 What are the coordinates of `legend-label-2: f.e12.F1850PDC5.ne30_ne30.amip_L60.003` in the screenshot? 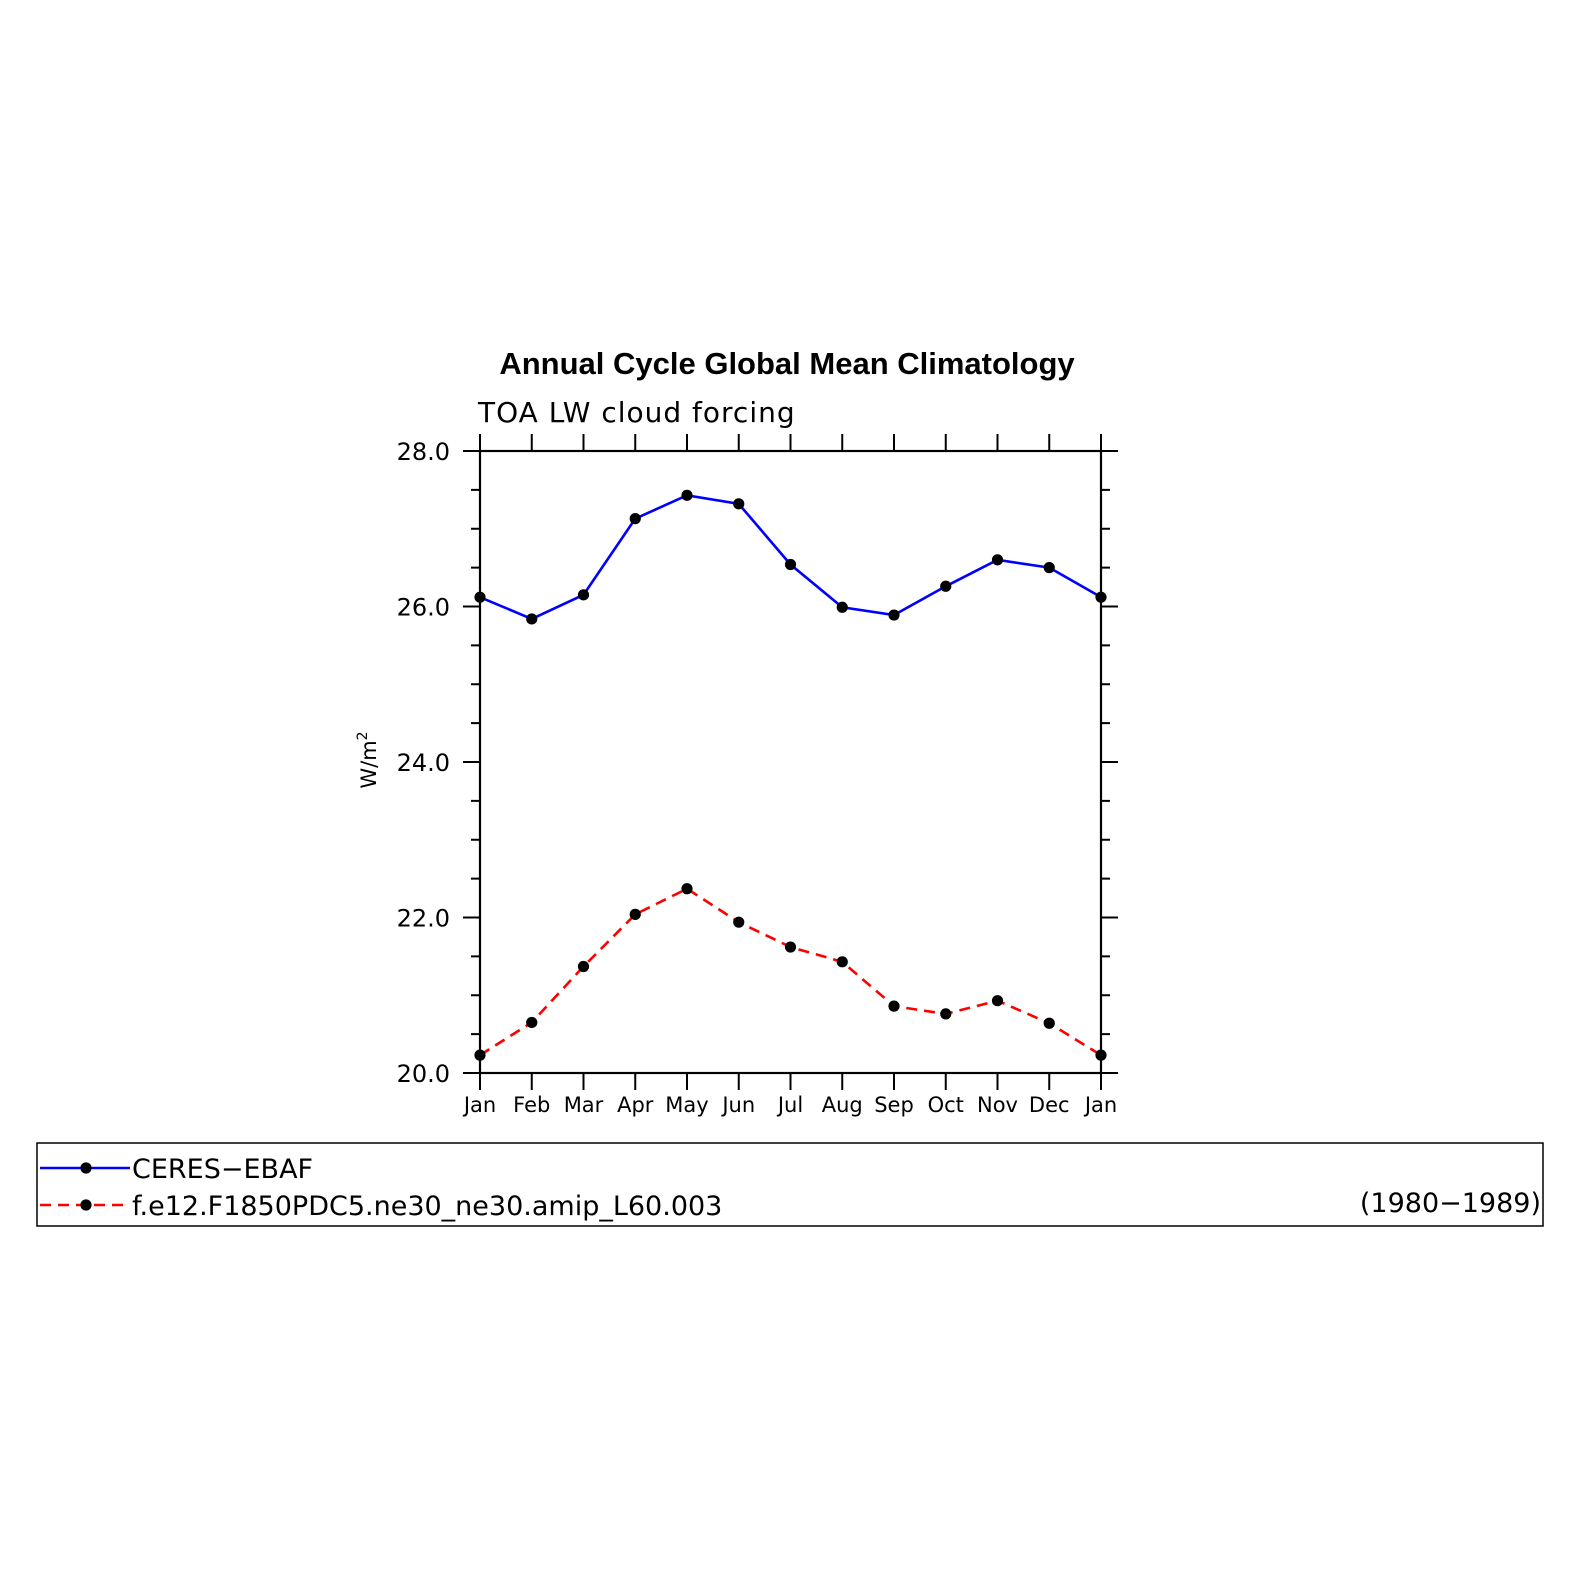 It's located at (427, 1206).